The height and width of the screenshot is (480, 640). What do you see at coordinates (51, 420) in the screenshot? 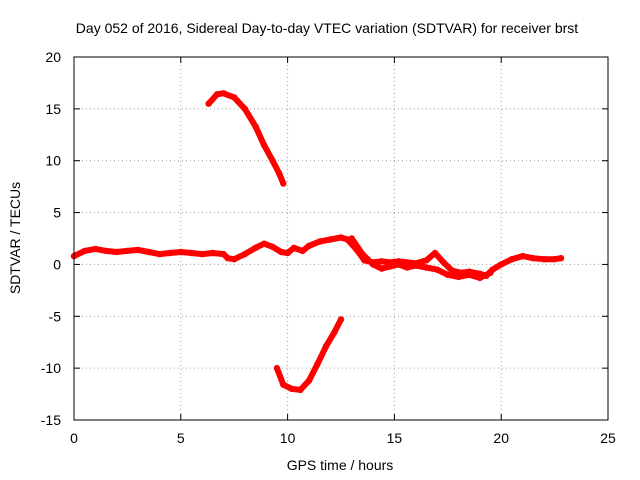
I see `y-tick-label: -15` at bounding box center [51, 420].